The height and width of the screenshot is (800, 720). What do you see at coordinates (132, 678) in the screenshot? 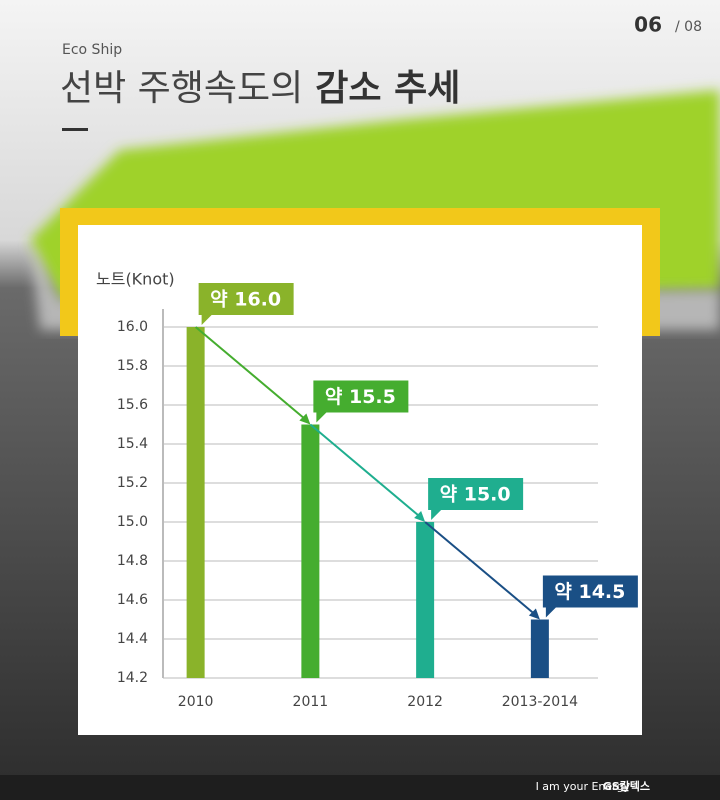
I see `y-tick-label: 14.2` at bounding box center [132, 678].